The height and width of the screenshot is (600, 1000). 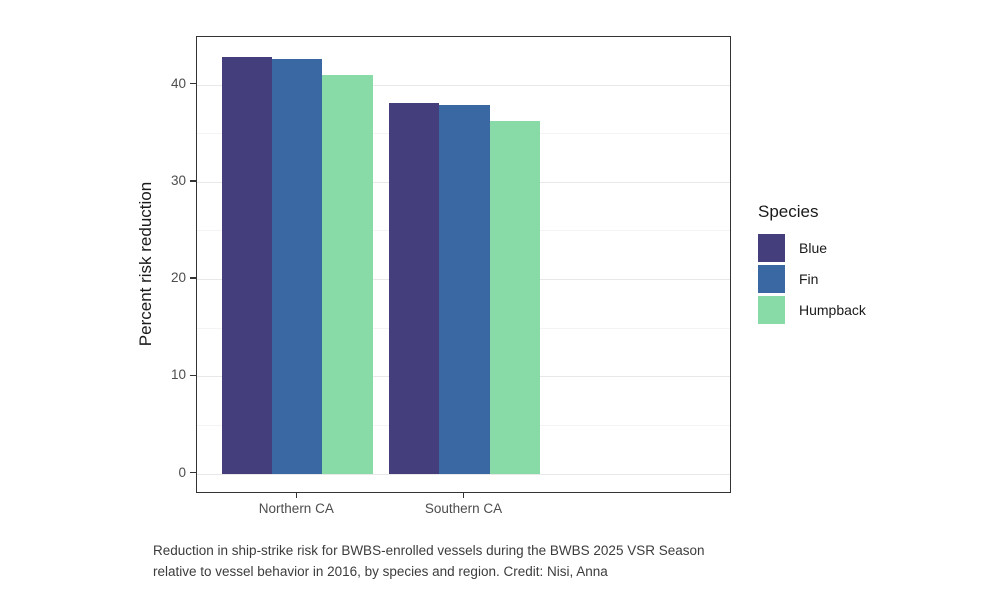 I want to click on y-axis-title: Percent risk reduction, so click(x=145, y=264).